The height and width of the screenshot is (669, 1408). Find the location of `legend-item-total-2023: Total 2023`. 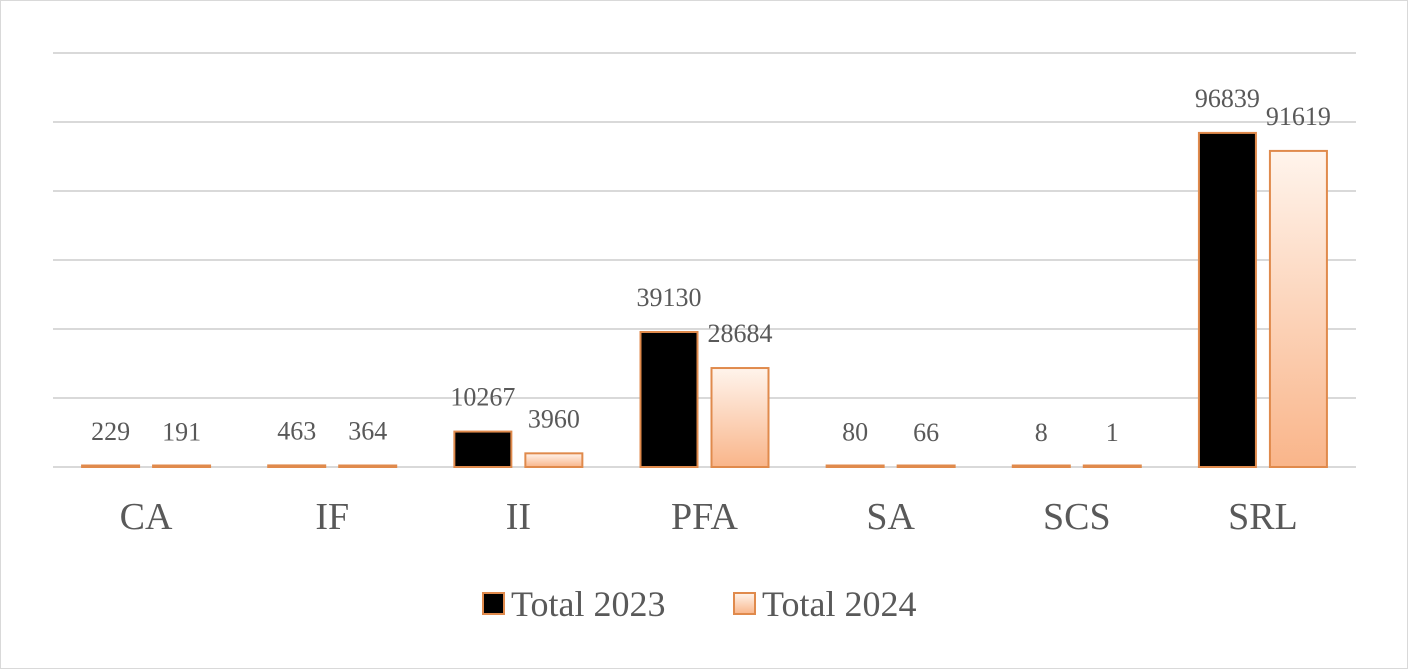

legend-item-total-2023: Total 2023 is located at coordinates (573, 604).